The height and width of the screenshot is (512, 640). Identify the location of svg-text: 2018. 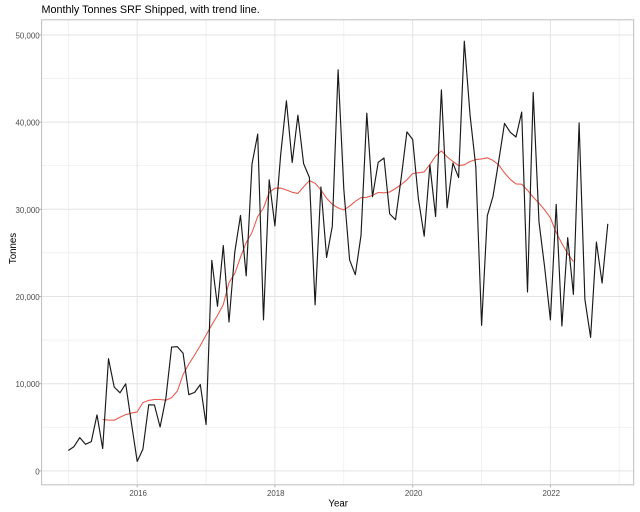
(276, 493).